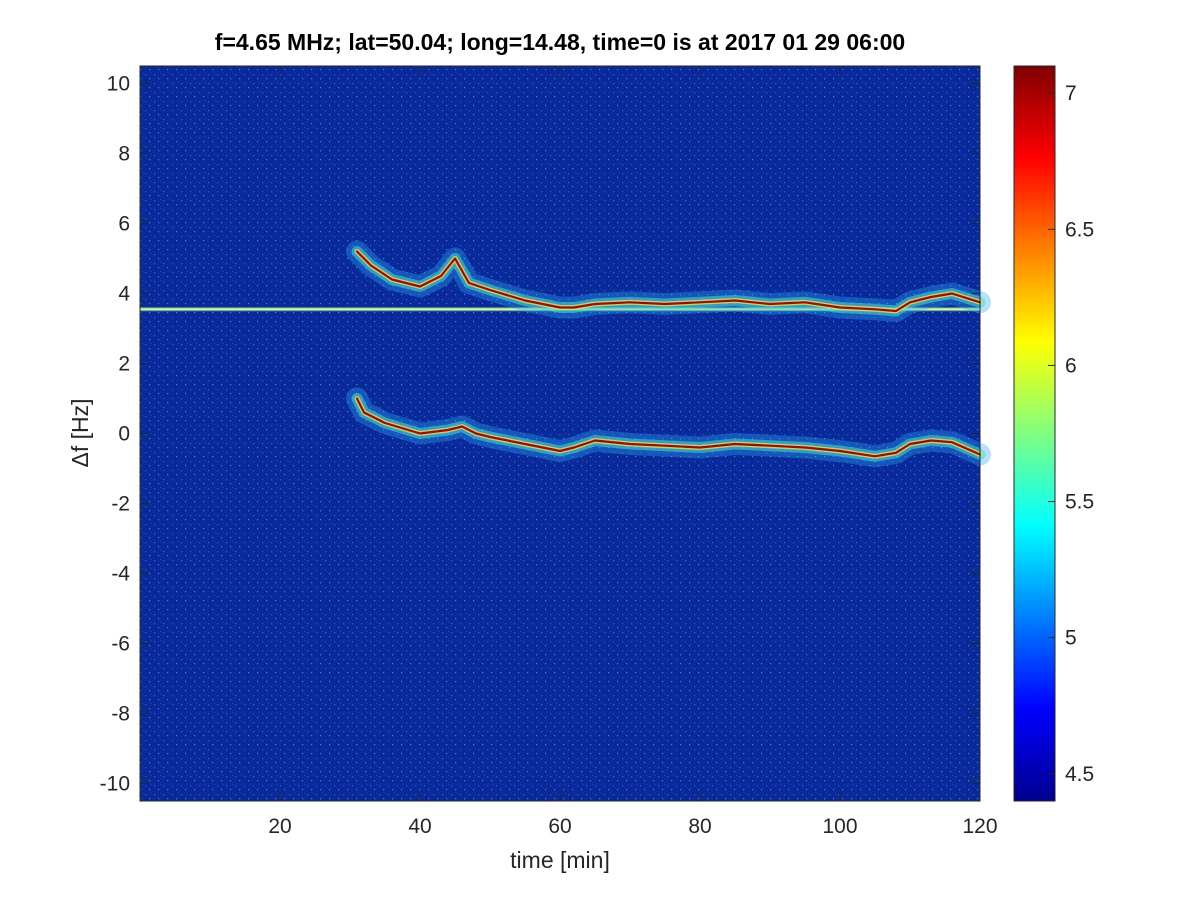 This screenshot has height=900, width=1200. I want to click on colorbar-ticks: 7 6.5 6 5.5 5 4.5, so click(1071, 434).